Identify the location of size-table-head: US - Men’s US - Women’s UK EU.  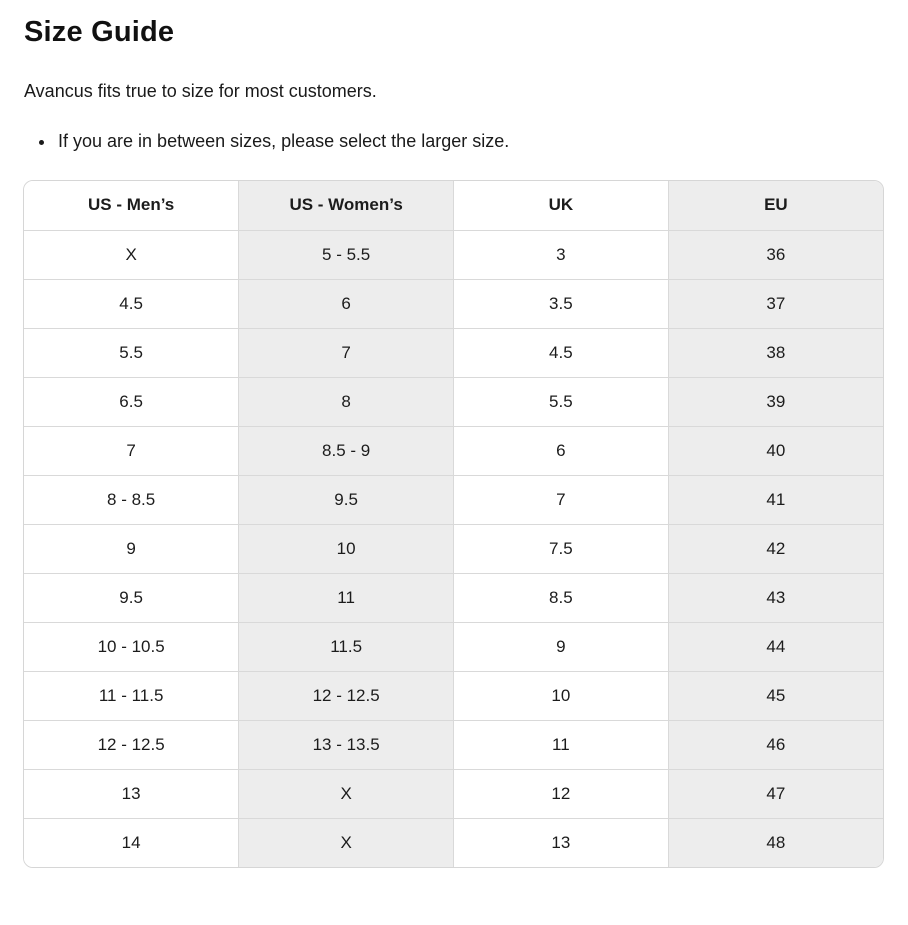
(453, 206).